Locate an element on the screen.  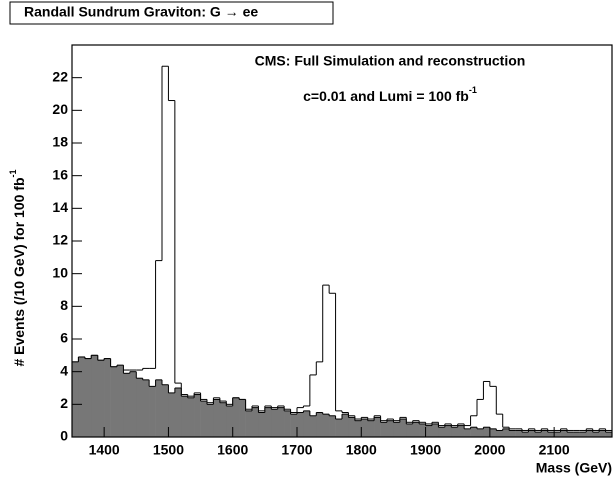
x-tick-label: 1400 is located at coordinates (104, 450).